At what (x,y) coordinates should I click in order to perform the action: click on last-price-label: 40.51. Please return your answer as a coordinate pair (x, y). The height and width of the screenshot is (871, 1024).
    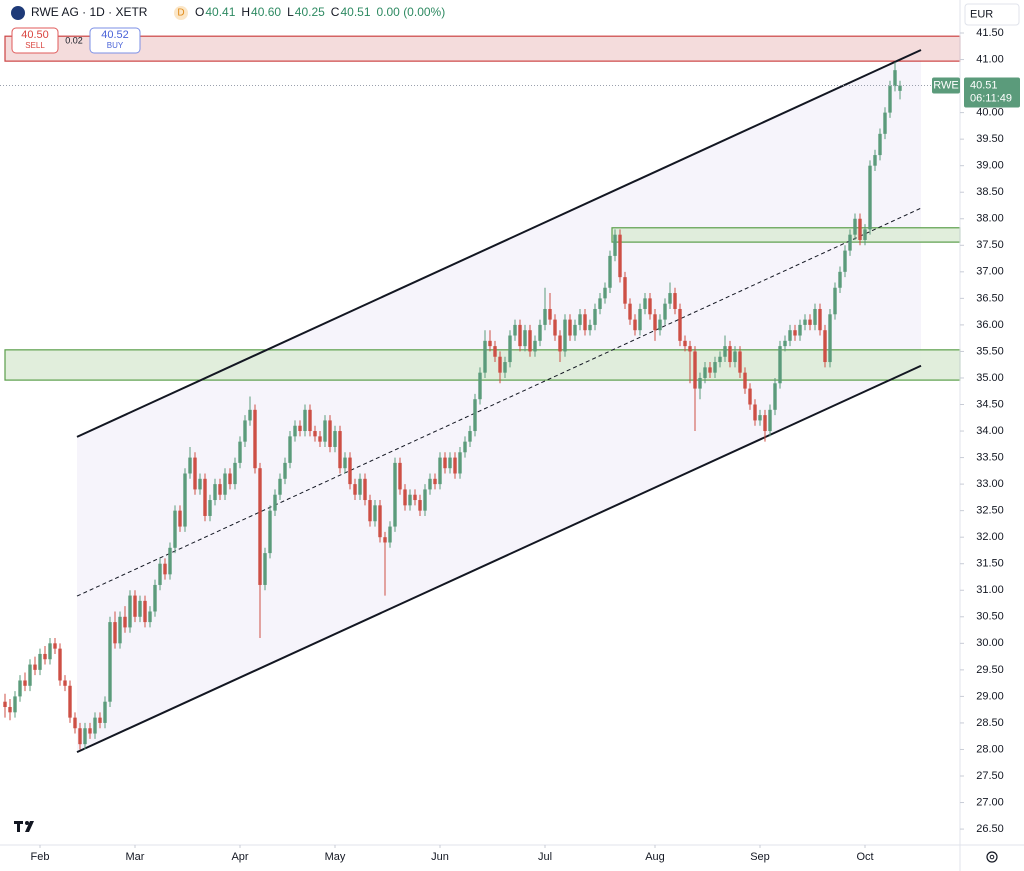
    Looking at the image, I should click on (984, 85).